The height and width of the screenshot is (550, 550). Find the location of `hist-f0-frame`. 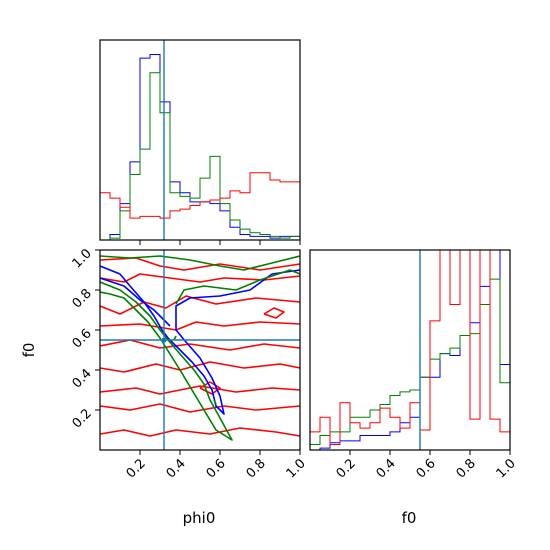

hist-f0-frame is located at coordinates (410, 350).